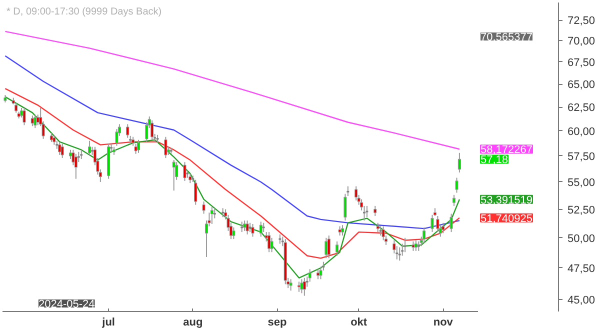 Image resolution: width=600 pixels, height=331 pixels. Describe the element at coordinates (506, 200) in the screenshot. I see `data-label: 53,391519` at that location.